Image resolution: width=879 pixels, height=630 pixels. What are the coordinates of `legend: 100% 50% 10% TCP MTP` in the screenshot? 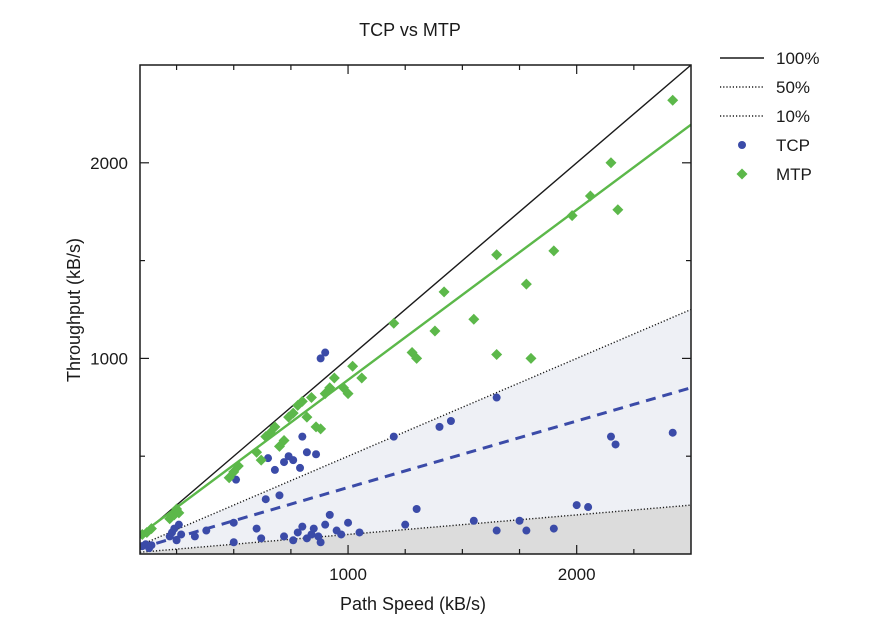 It's located at (769, 116).